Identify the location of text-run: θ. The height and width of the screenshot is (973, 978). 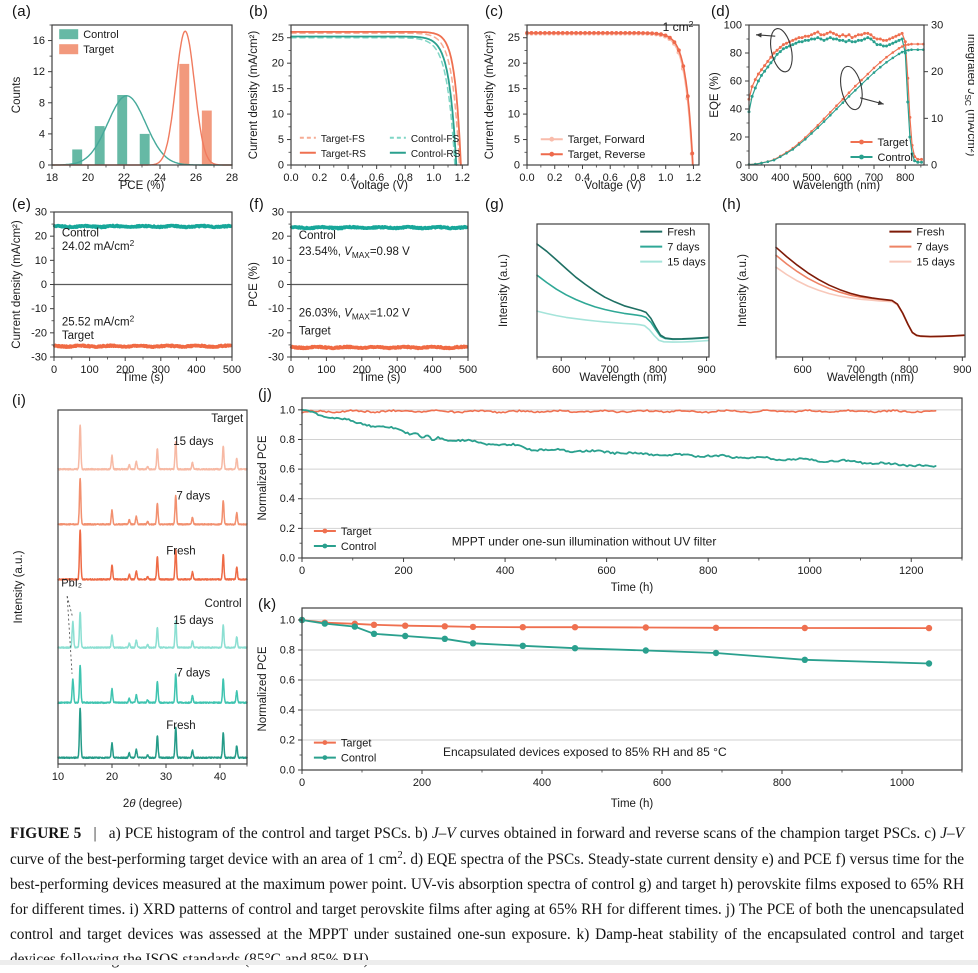
(132, 804).